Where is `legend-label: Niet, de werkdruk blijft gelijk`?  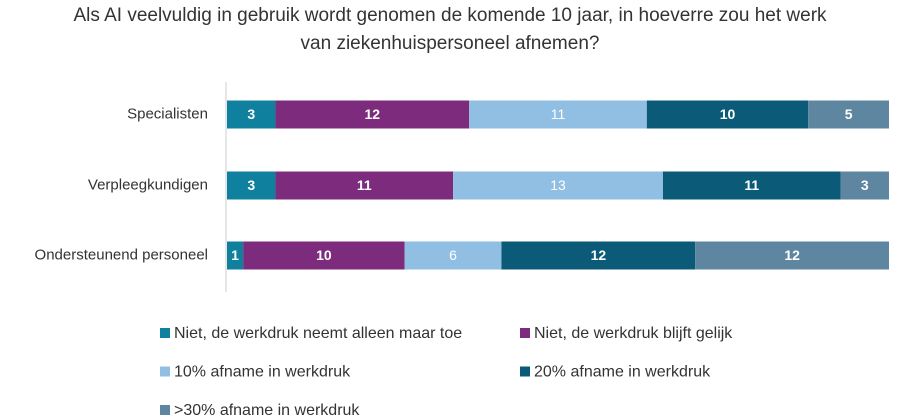
legend-label: Niet, de werkdruk blijft gelijk is located at coordinates (633, 333).